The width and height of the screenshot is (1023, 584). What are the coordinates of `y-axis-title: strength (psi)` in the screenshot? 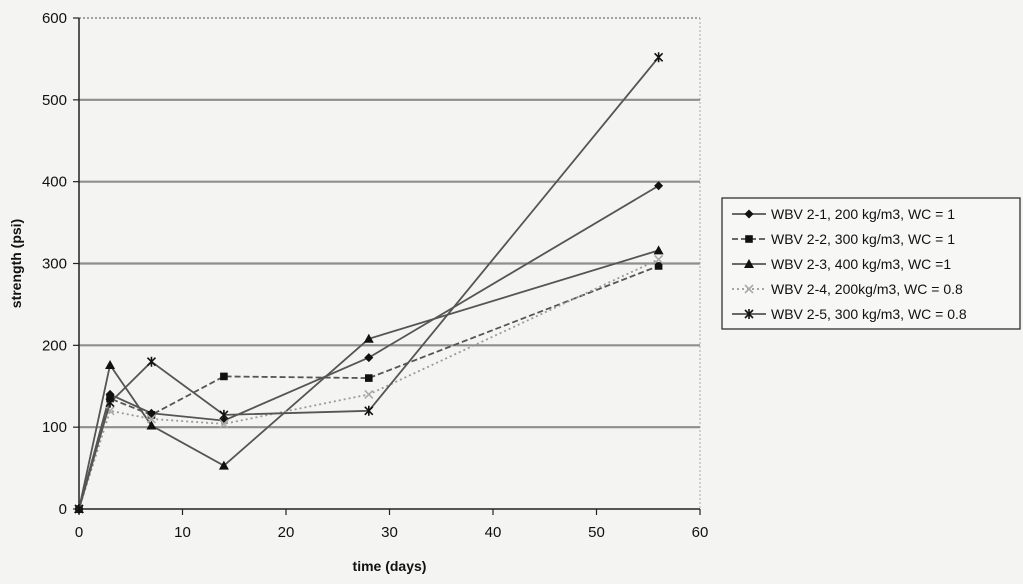 It's located at (16, 263).